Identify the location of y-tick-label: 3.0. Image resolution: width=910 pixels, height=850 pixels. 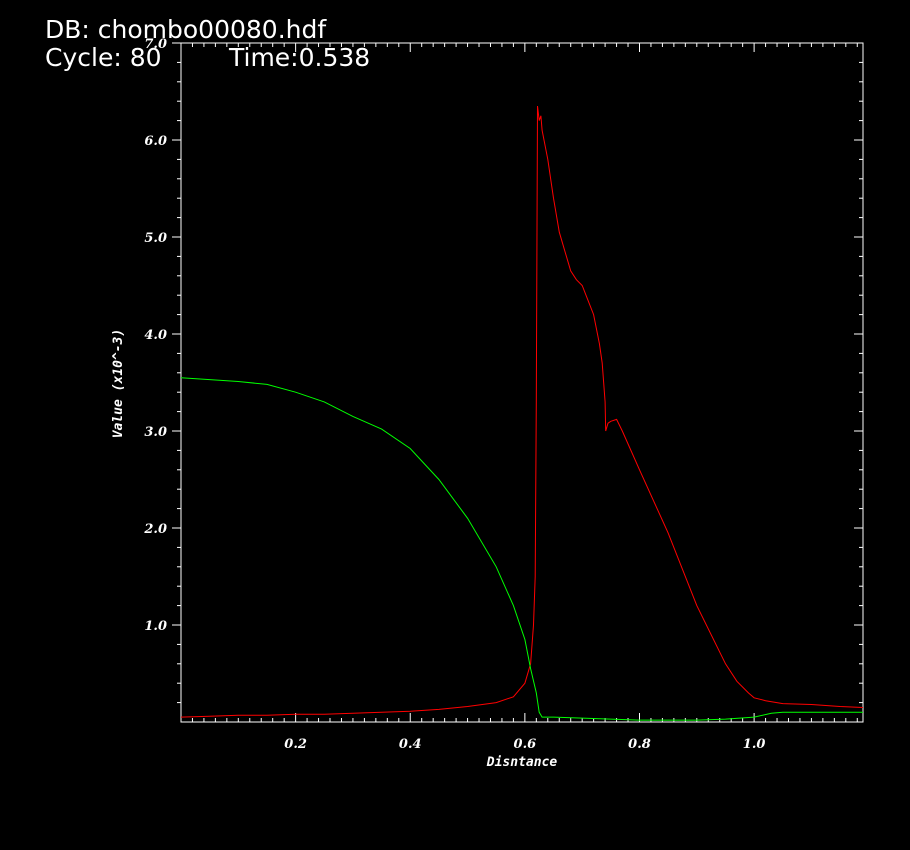
(155, 432).